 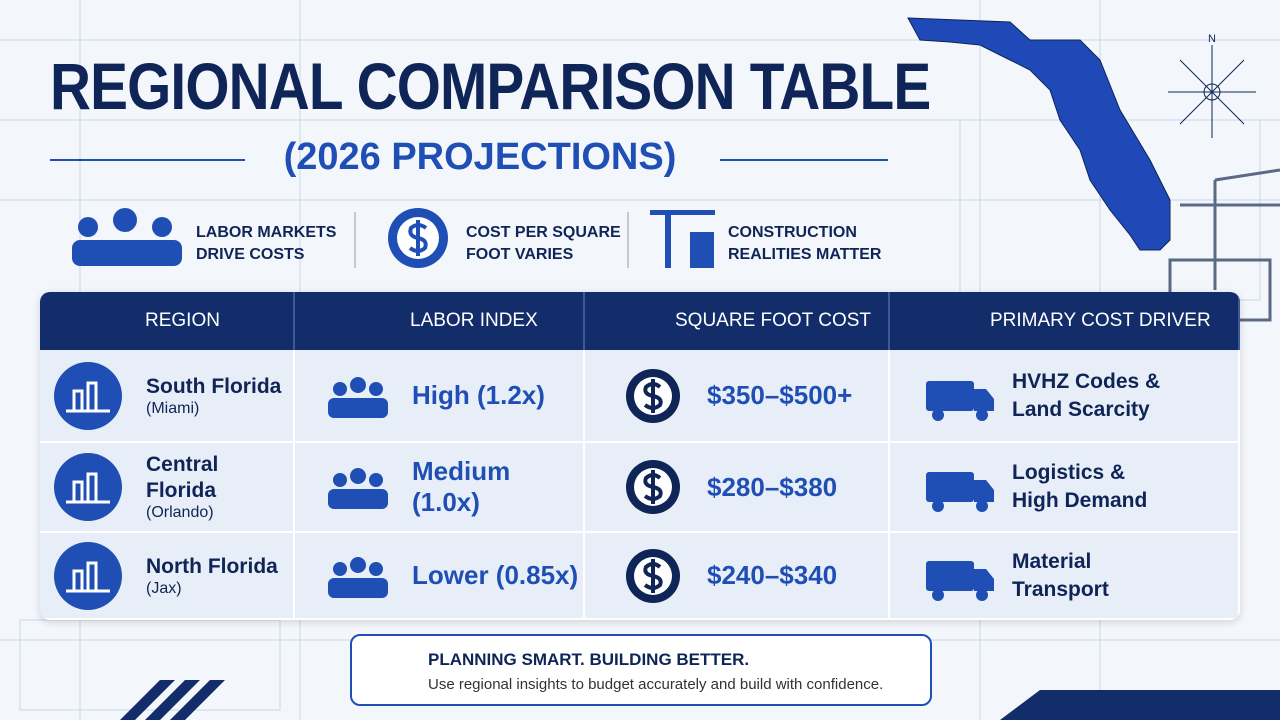 What do you see at coordinates (478, 395) in the screenshot?
I see `labor-index: High (1.2x)` at bounding box center [478, 395].